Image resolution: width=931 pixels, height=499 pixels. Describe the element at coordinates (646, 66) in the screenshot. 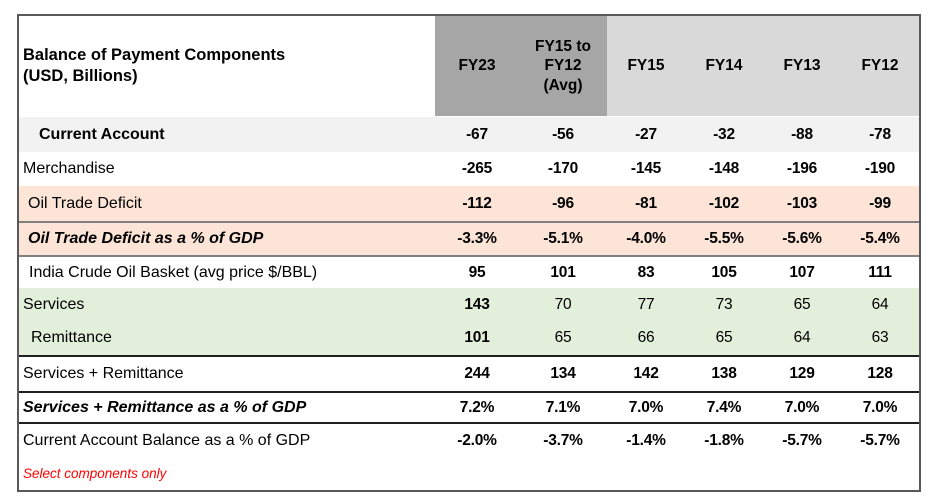

I see `column-header-fy15: FY15` at that location.